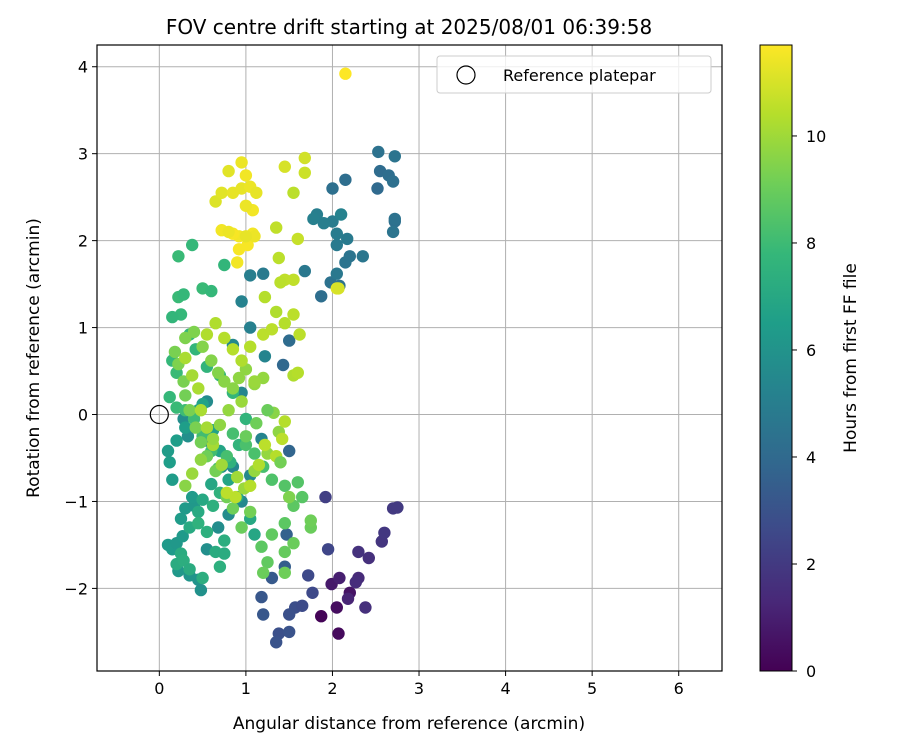 Image resolution: width=900 pixels, height=750 pixels. What do you see at coordinates (332, 688) in the screenshot?
I see `x-tick-label: 2` at bounding box center [332, 688].